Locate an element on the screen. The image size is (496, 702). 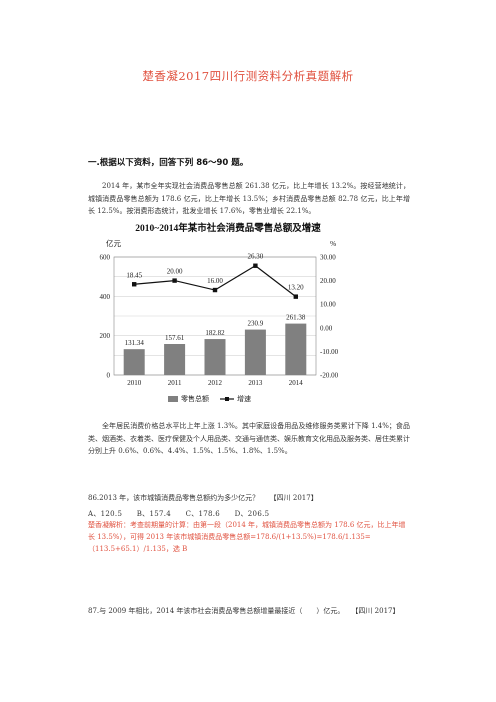
category-label: 2013 is located at coordinates (255, 383).